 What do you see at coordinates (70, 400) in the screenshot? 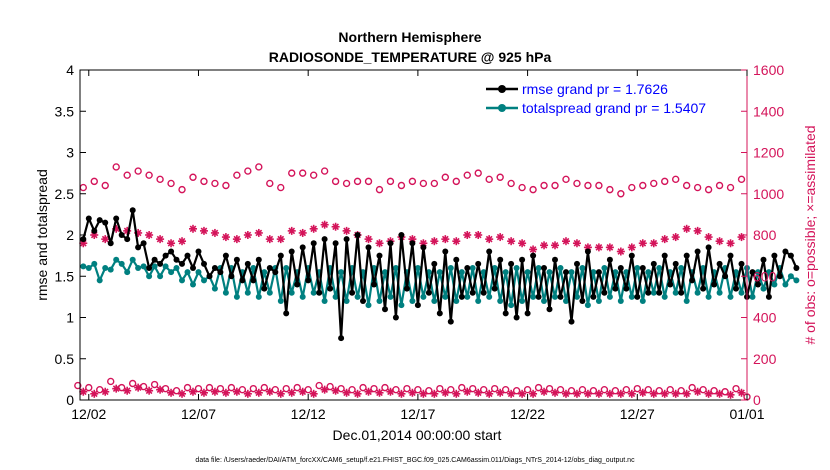
I see `y-left-tick-label: 0` at bounding box center [70, 400].